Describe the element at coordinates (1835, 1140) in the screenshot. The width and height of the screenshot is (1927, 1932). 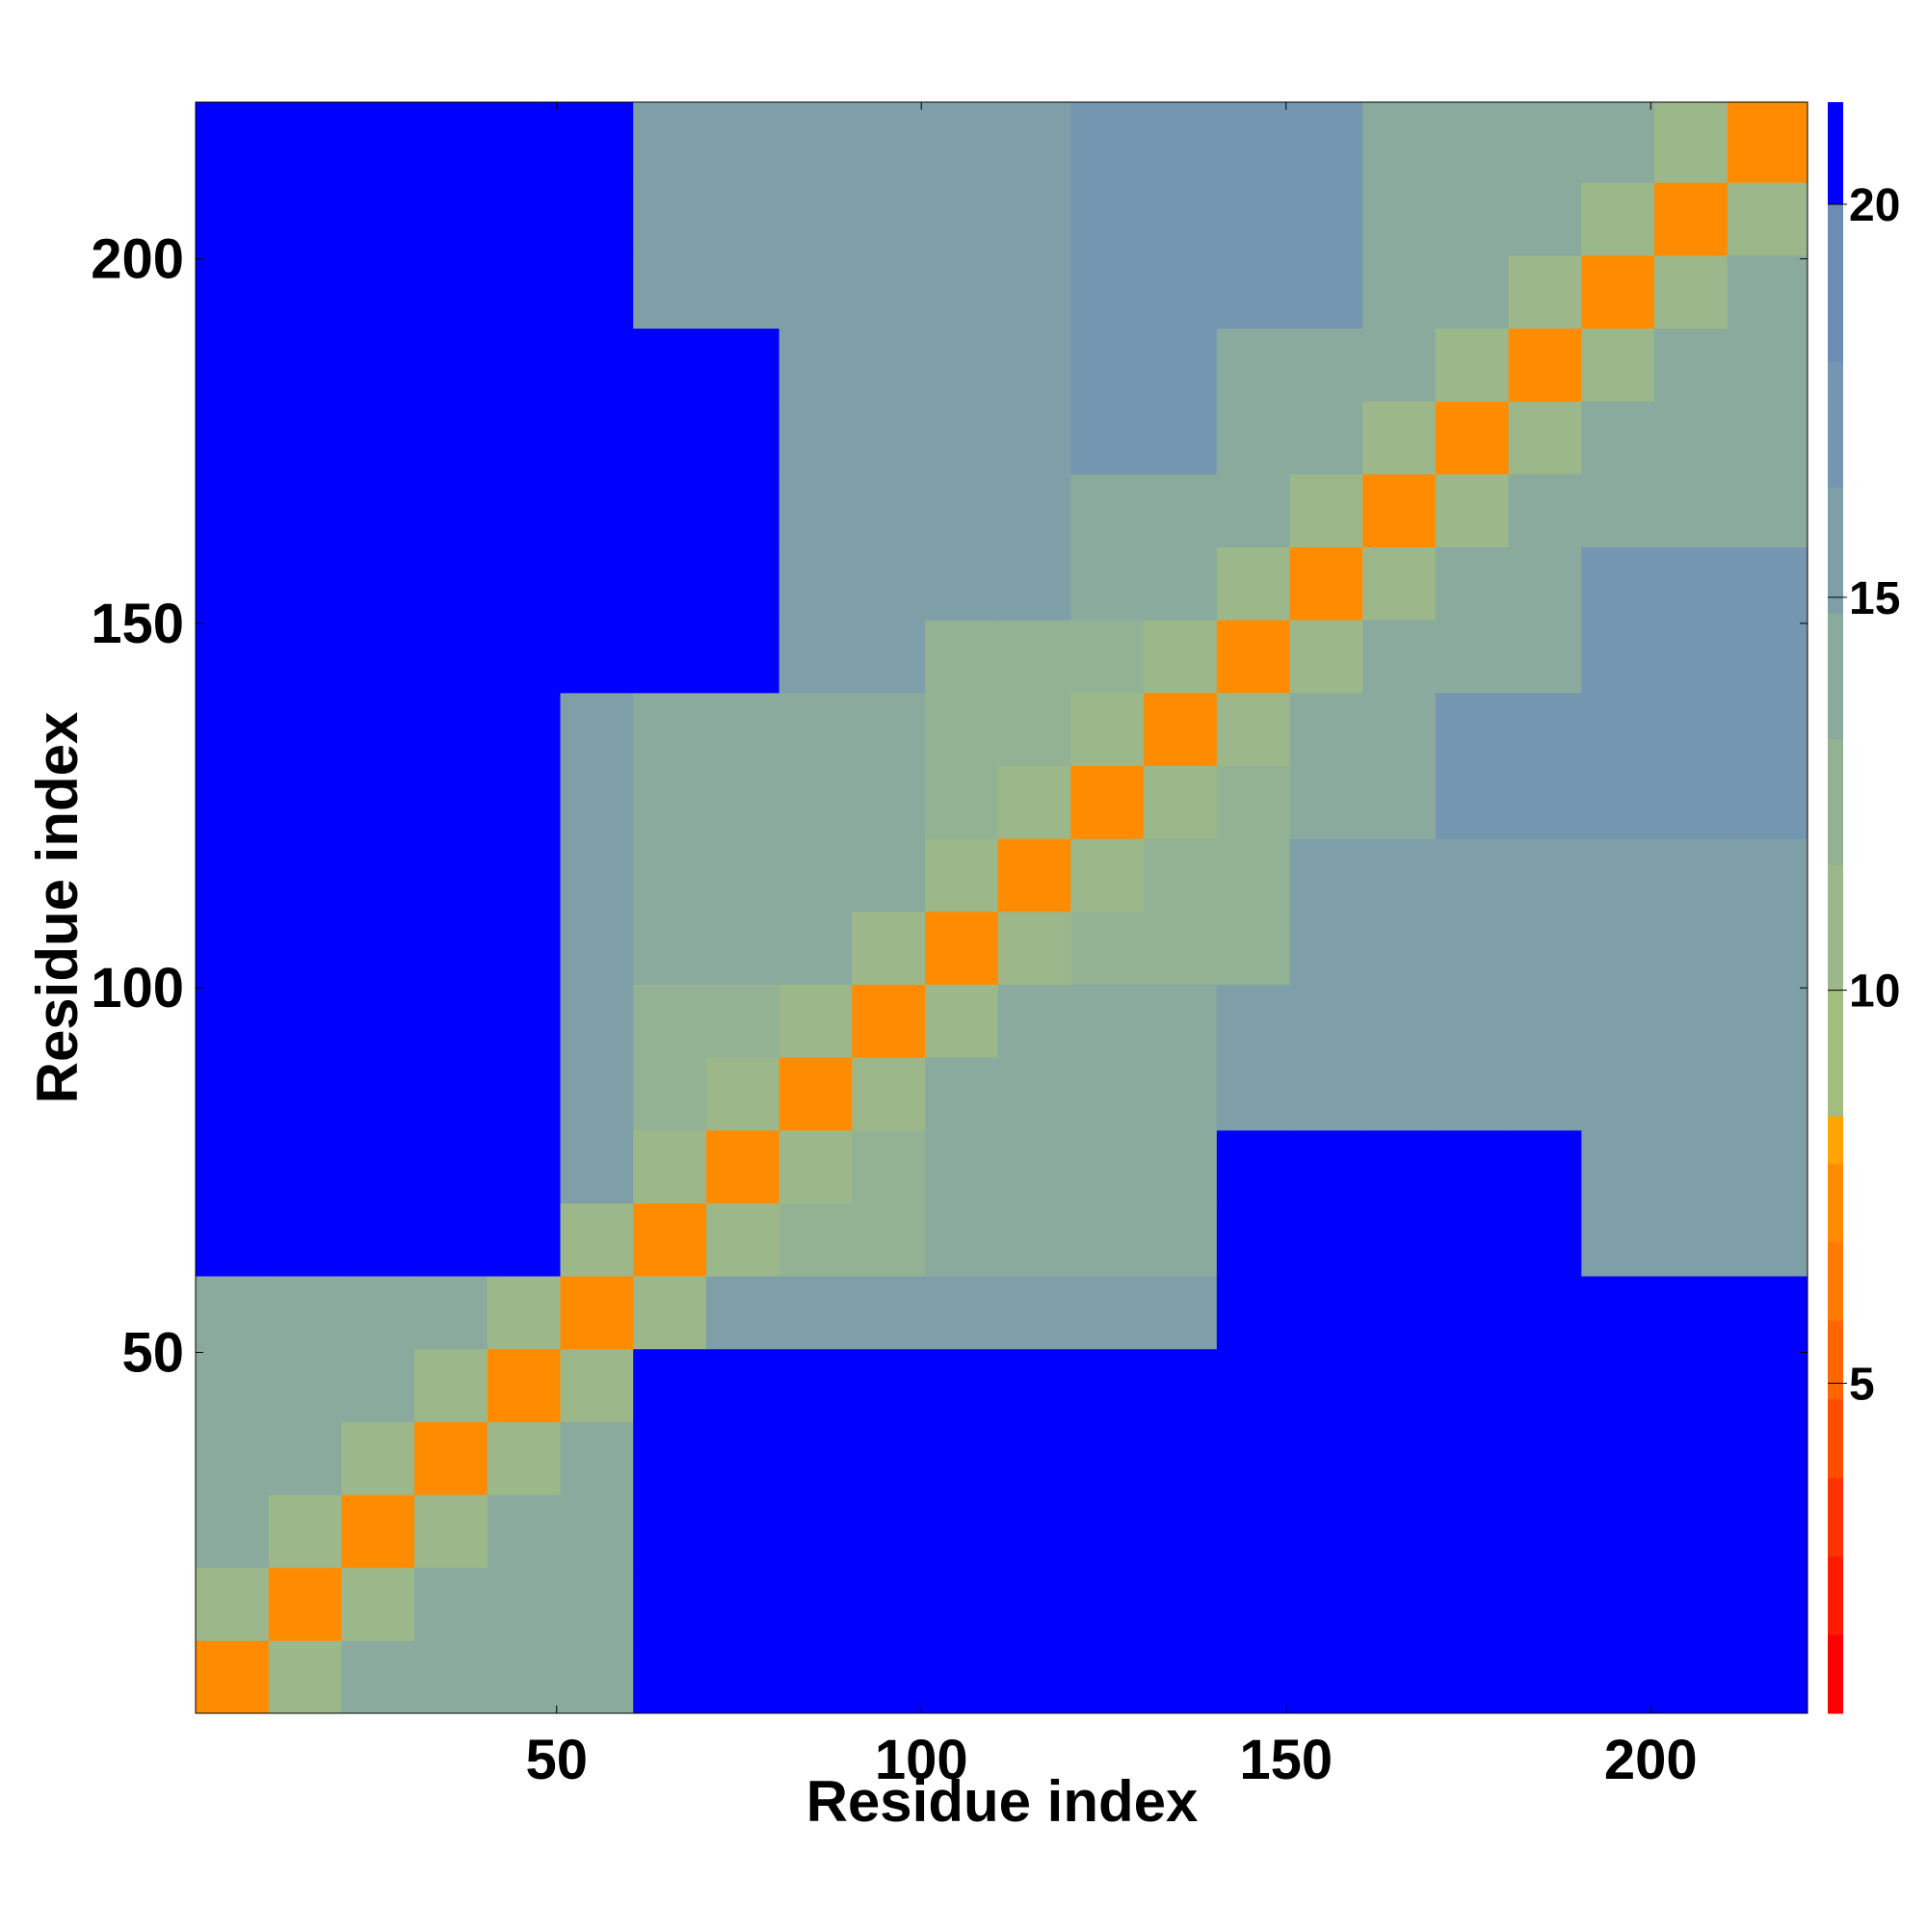
I see `colorbar-segment` at that location.